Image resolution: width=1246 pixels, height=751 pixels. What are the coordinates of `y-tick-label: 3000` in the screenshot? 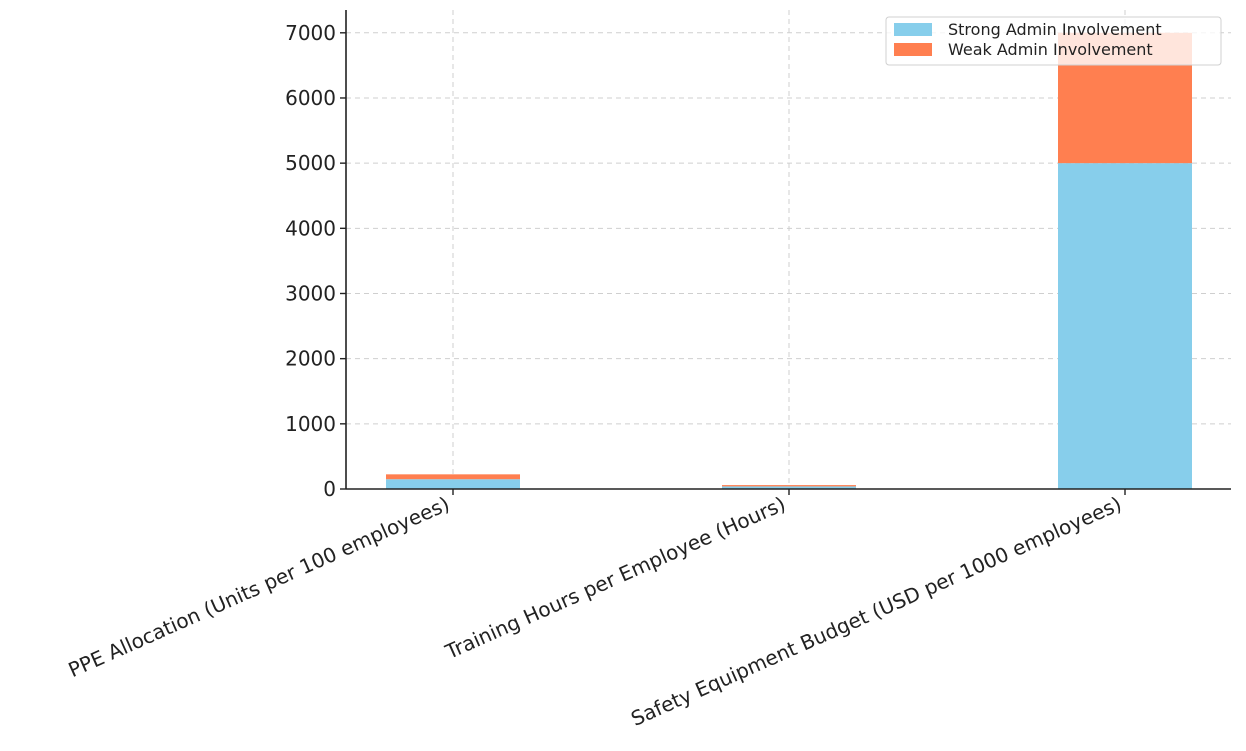 It's located at (310, 293).